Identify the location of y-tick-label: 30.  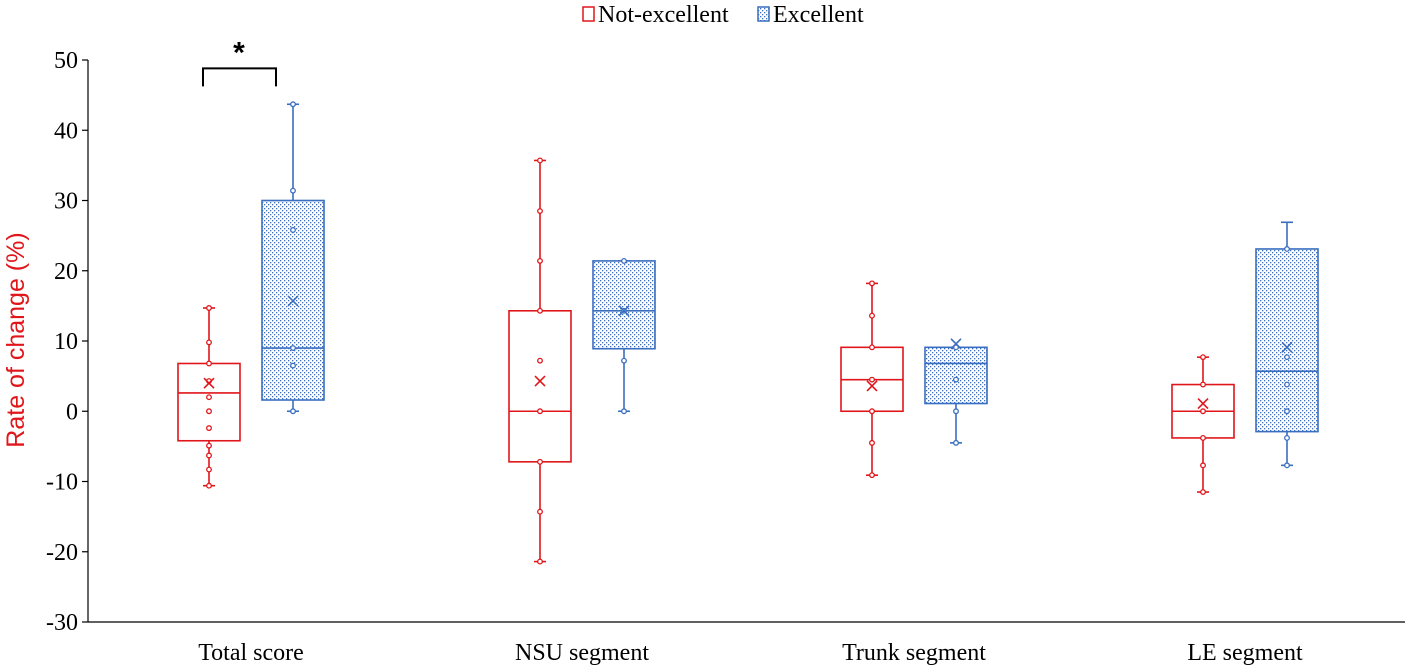
(66, 202).